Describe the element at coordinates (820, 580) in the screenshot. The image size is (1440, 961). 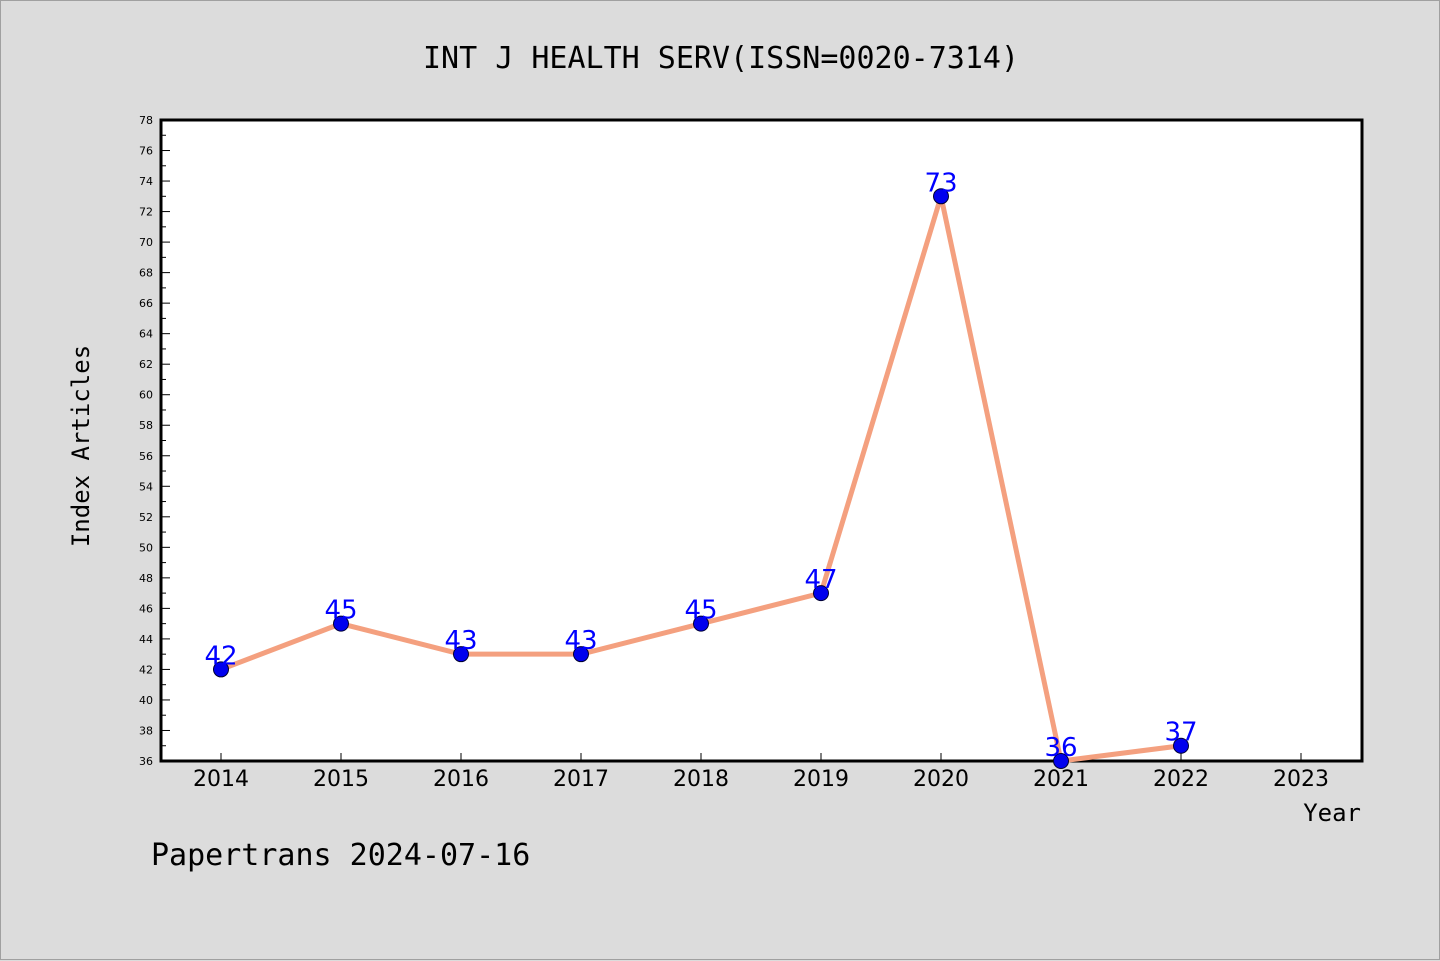
I see `data-label: 47` at that location.